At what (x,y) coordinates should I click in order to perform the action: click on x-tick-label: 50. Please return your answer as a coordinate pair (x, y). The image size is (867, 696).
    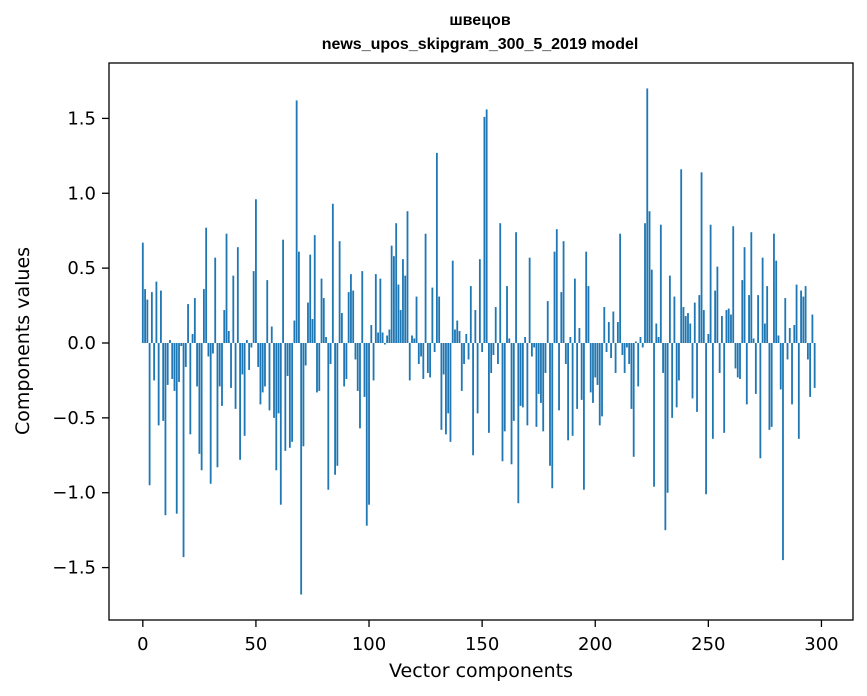
    Looking at the image, I should click on (255, 644).